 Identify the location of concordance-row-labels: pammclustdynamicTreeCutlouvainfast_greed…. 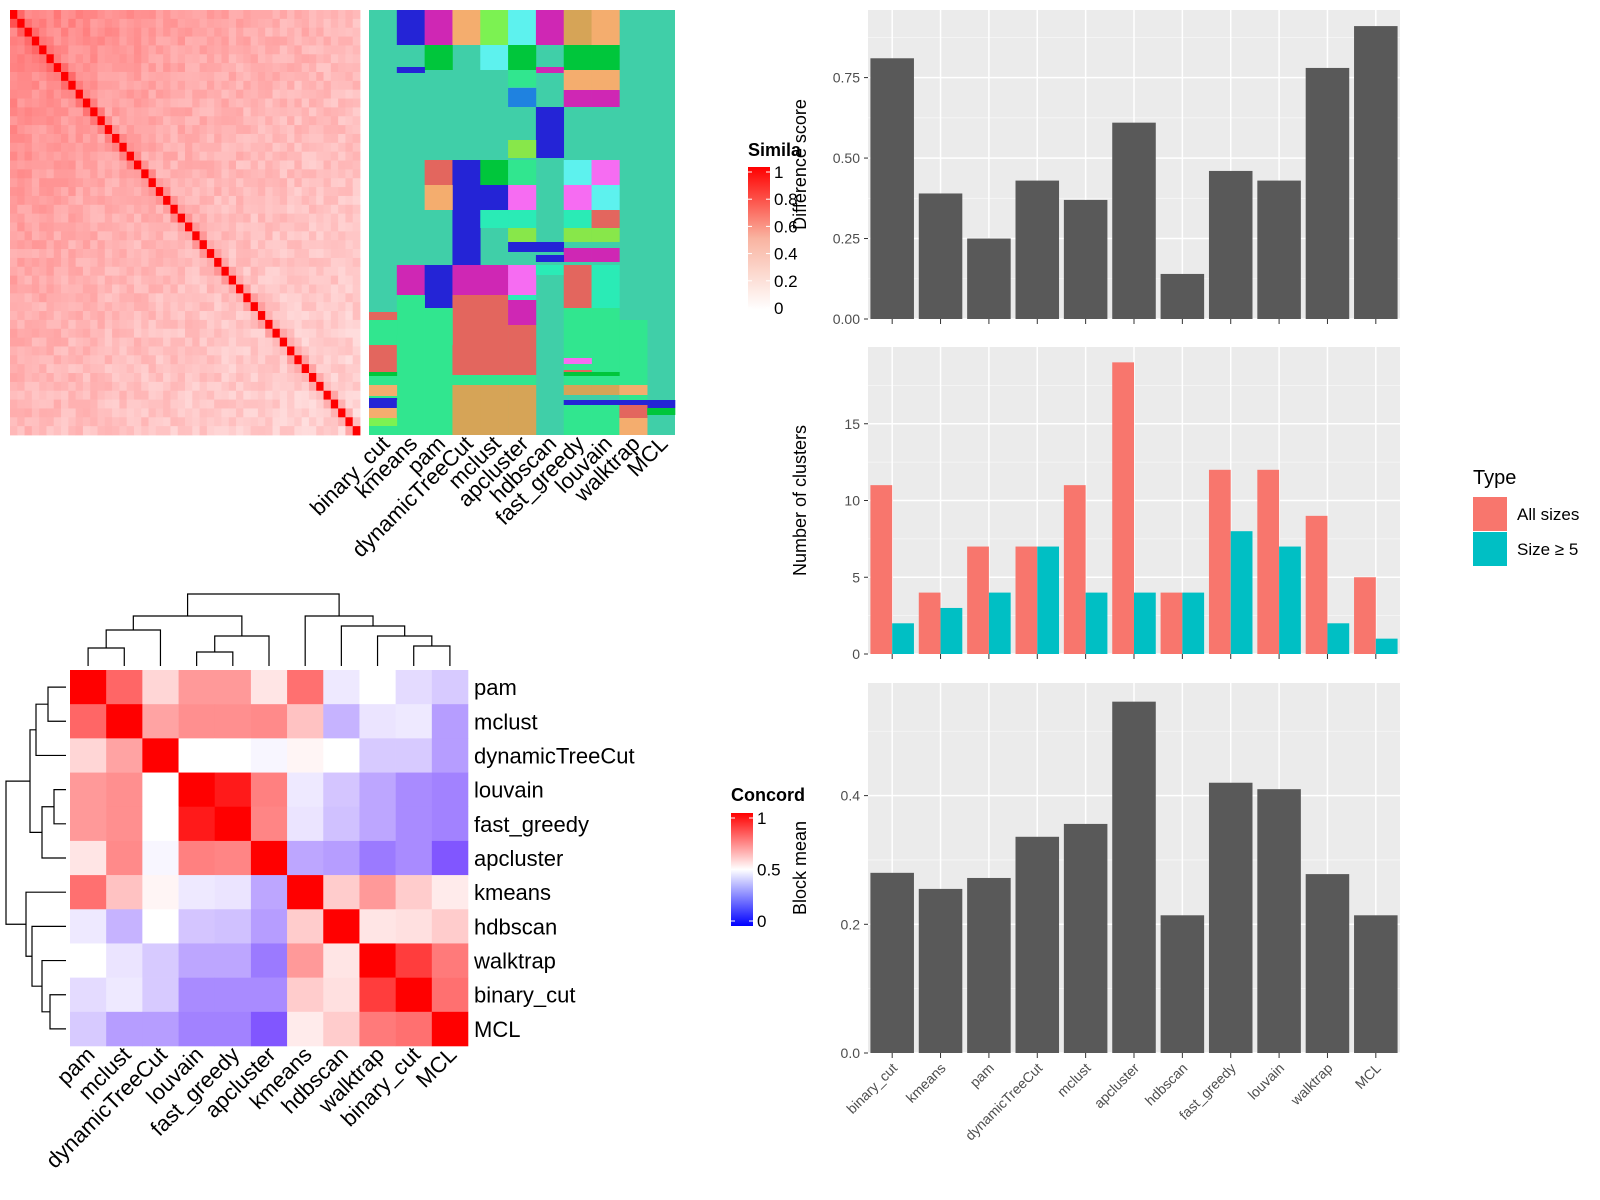
(554, 858).